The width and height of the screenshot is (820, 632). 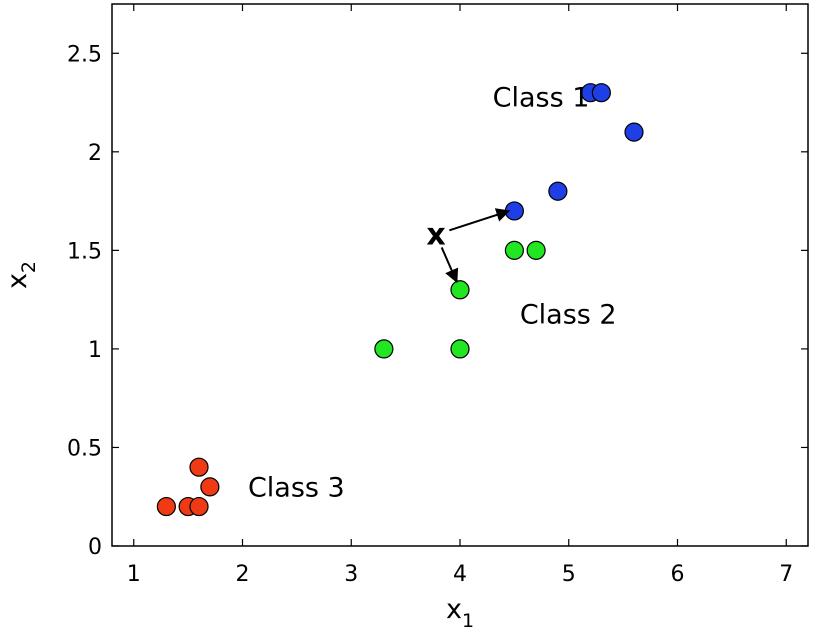 I want to click on y-tick-label: 1.5, so click(x=84, y=251).